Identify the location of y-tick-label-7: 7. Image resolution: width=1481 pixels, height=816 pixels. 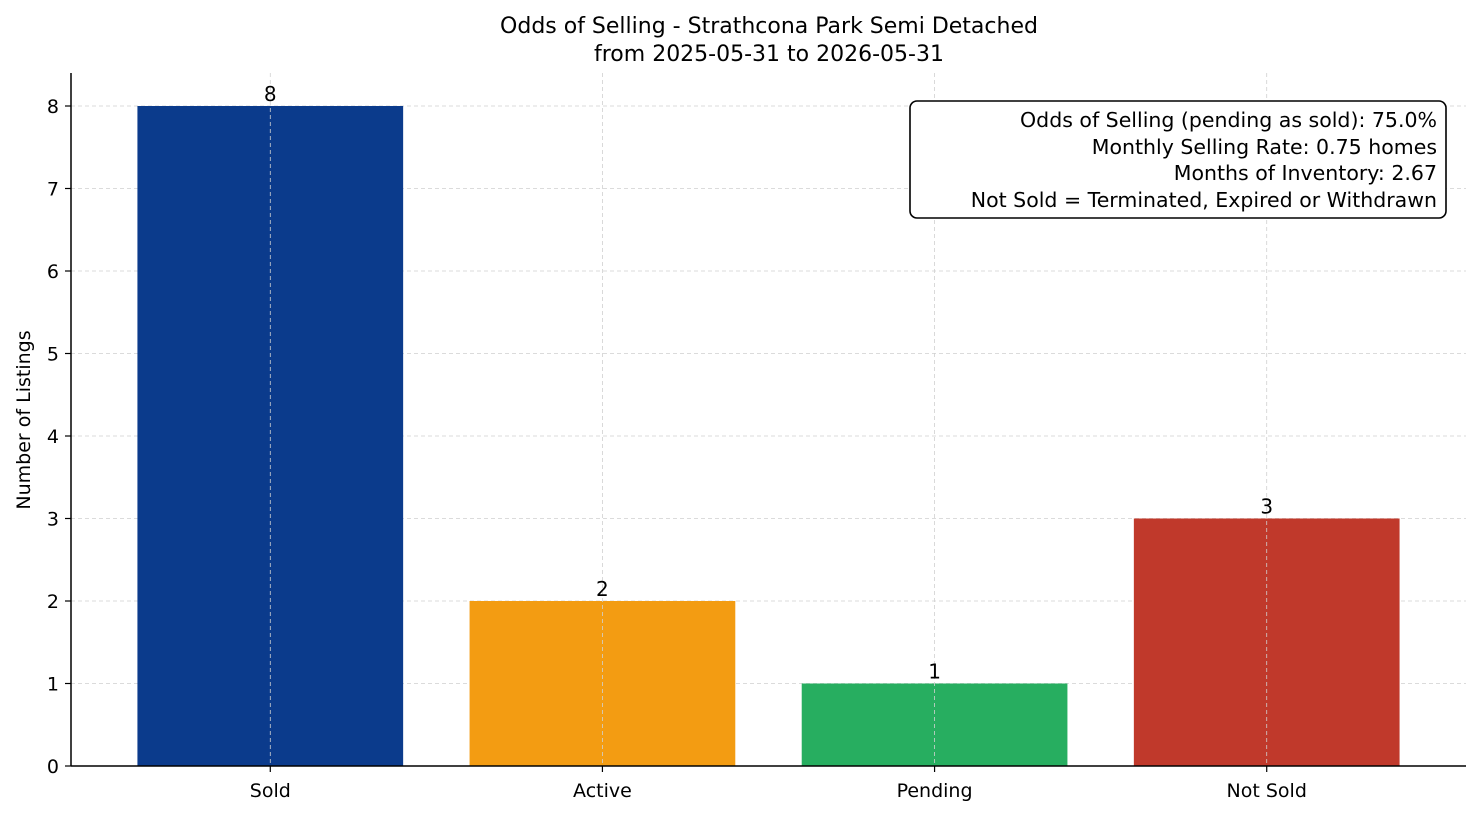
(53, 190).